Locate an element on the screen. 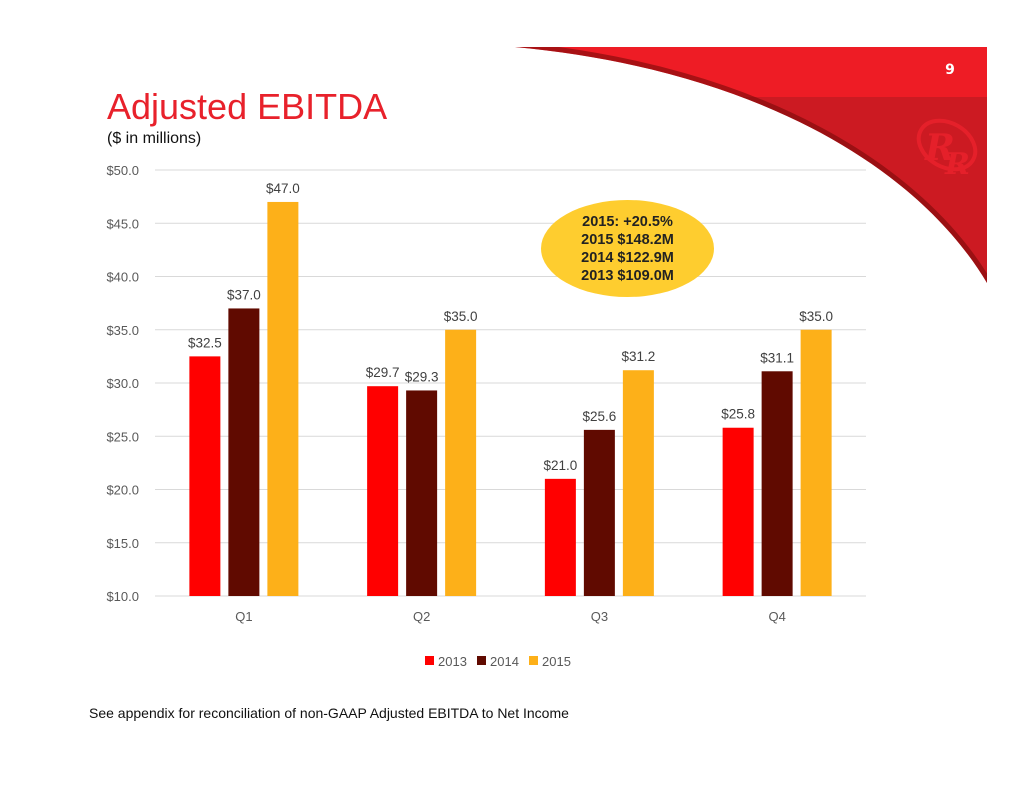 The image size is (1034, 799). callout-line: 2015 $148.2M is located at coordinates (627, 239).